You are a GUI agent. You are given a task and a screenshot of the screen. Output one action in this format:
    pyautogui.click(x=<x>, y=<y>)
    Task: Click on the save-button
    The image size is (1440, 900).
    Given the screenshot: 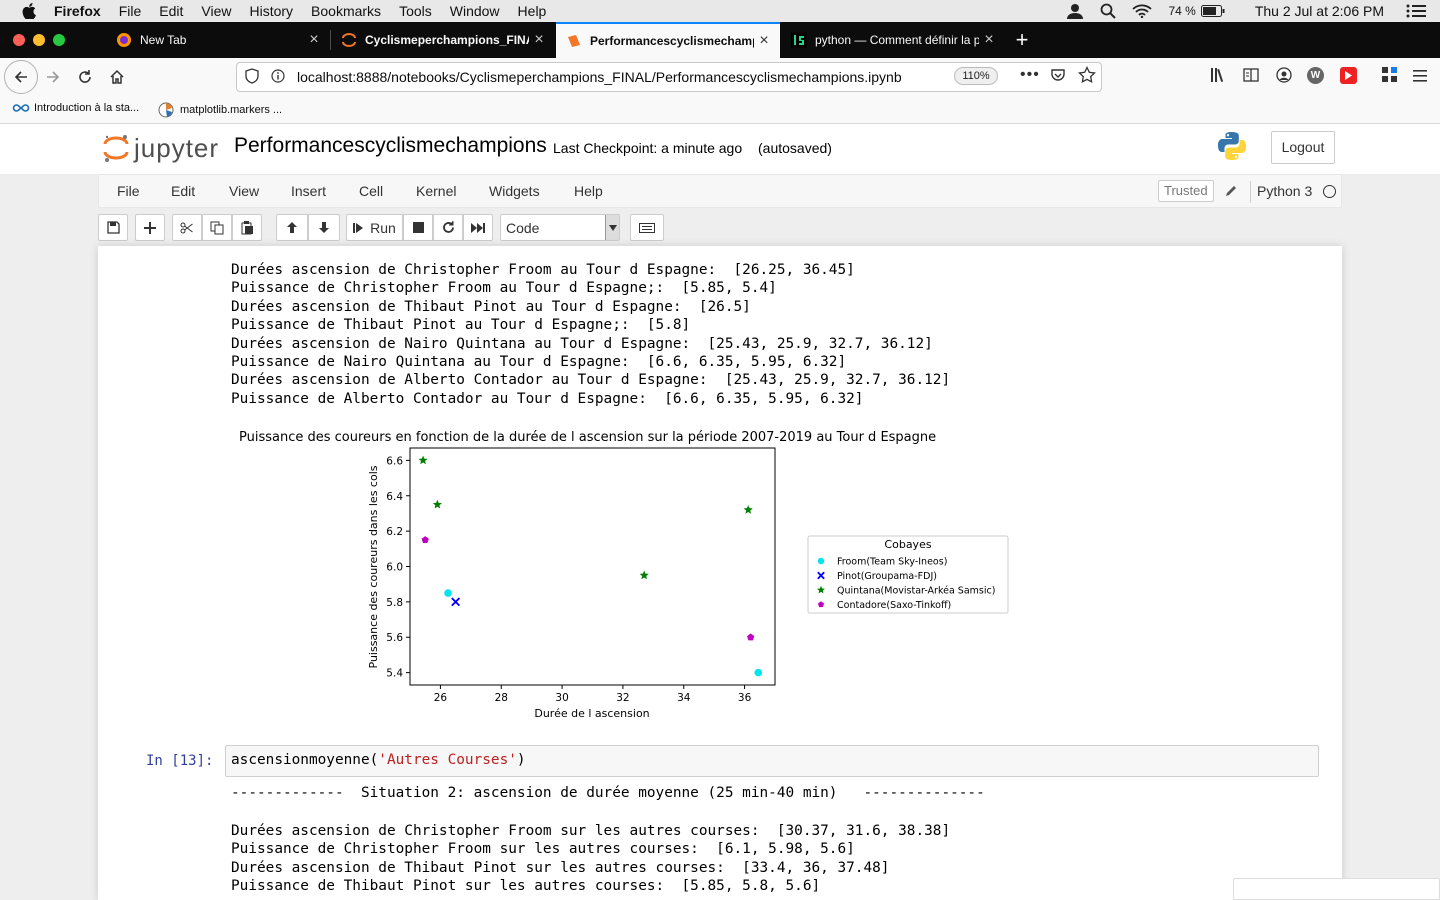 What is the action you would take?
    pyautogui.click(x=113, y=227)
    